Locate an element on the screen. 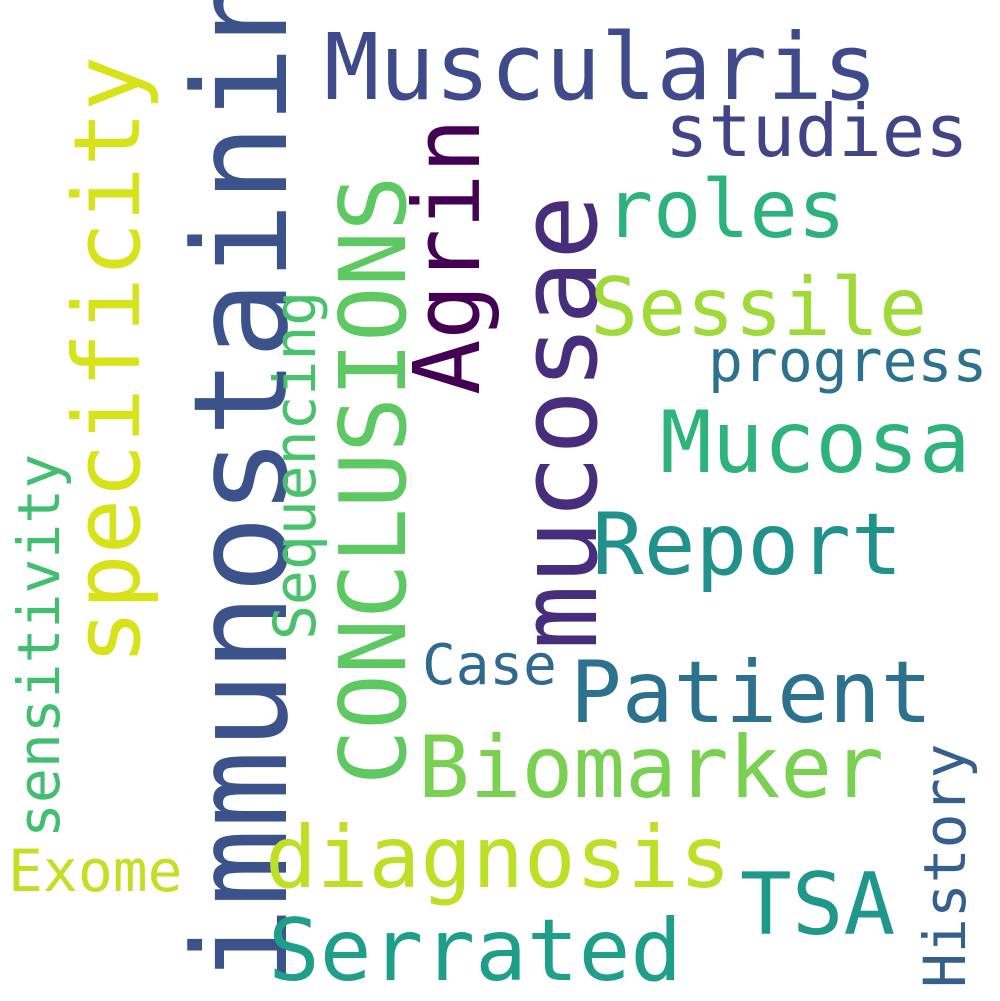  word-case: Case is located at coordinates (489, 665).